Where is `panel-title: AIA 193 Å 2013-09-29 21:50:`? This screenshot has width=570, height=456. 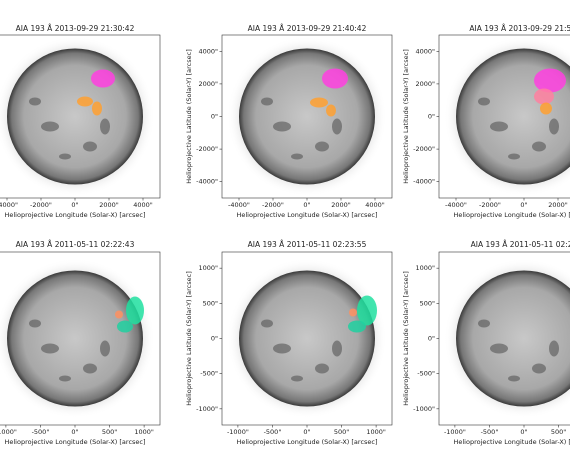 panel-title: AIA 193 Å 2013-09-29 21:50: is located at coordinates (519, 28).